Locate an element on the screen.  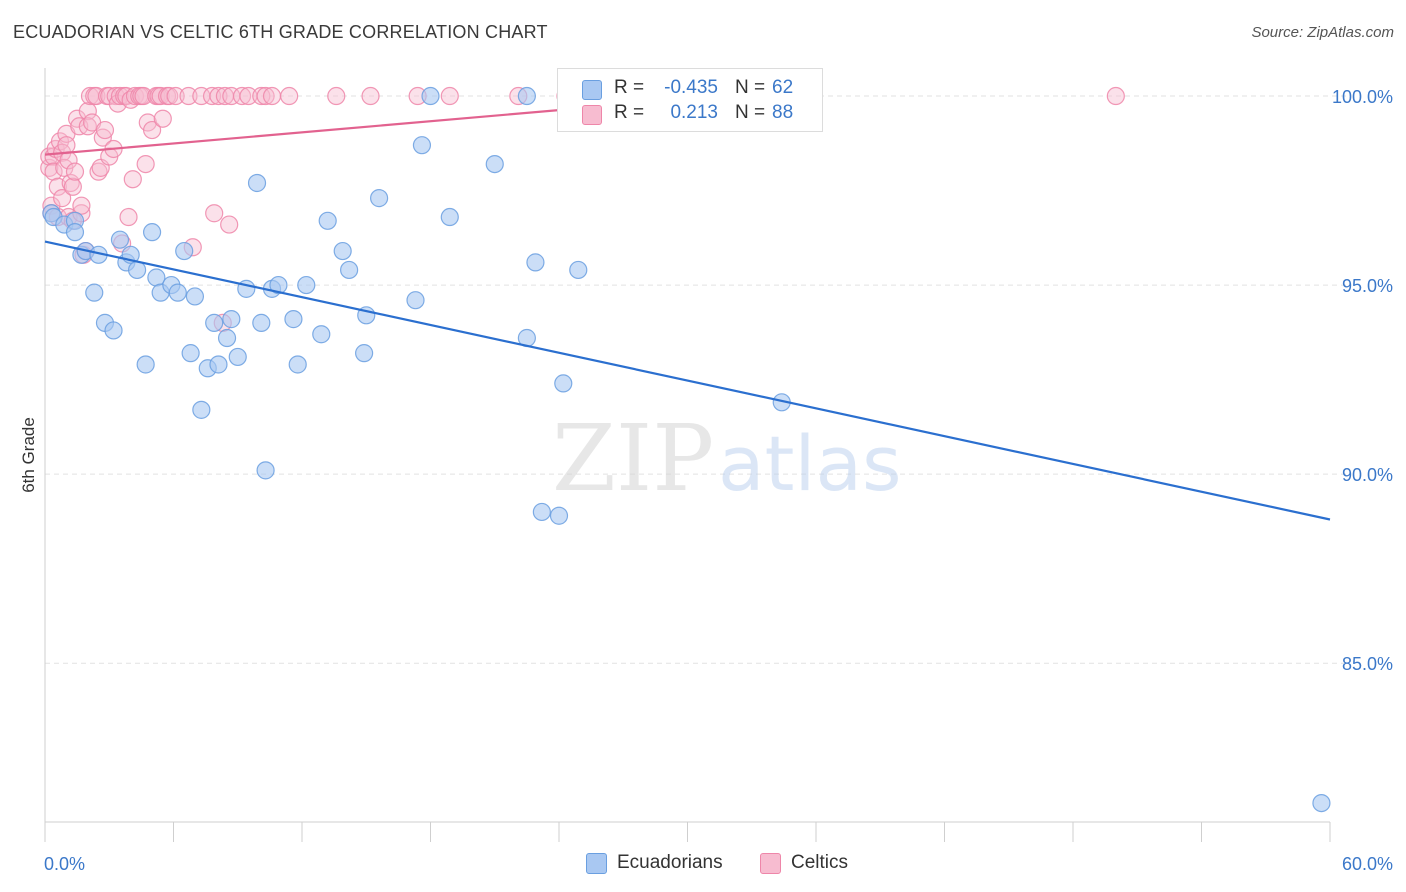
legend-r-value: -0.435 is located at coordinates (691, 87).